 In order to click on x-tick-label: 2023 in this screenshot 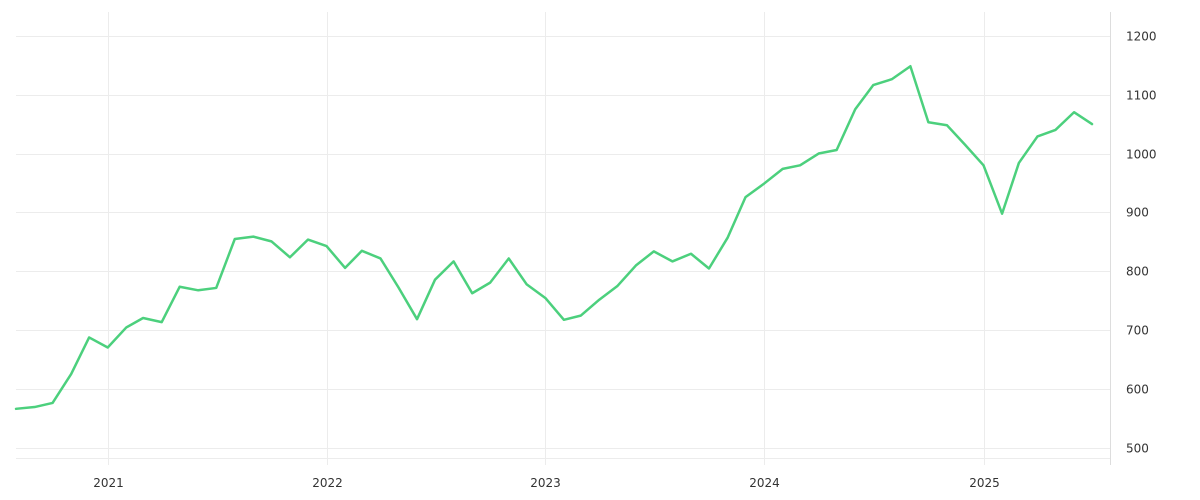, I will do `click(545, 483)`.